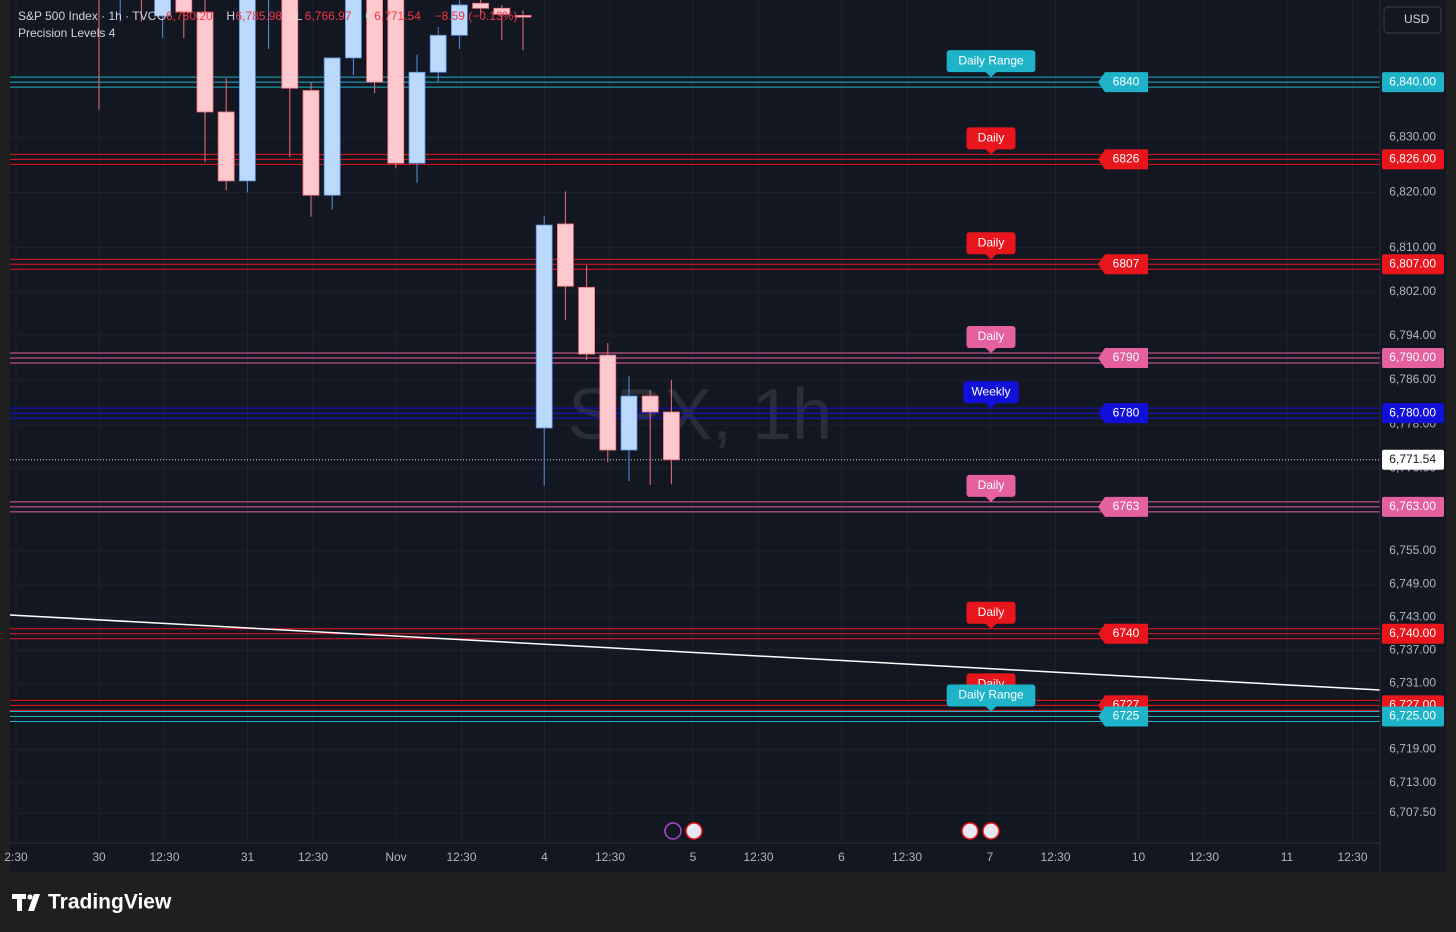 This screenshot has height=932, width=1456. I want to click on level-annotation: Daily 6740 6,740.00, so click(1205, 622).